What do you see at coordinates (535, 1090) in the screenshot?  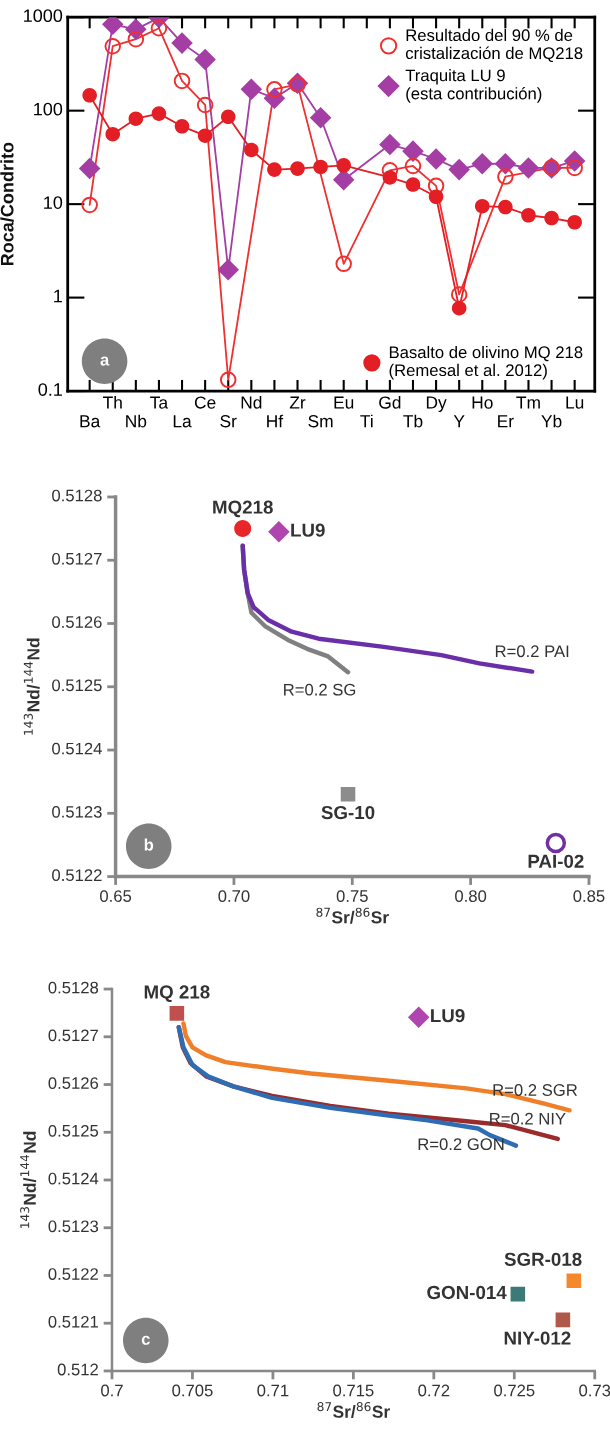 I see `series-label: R=0.2 SGR` at bounding box center [535, 1090].